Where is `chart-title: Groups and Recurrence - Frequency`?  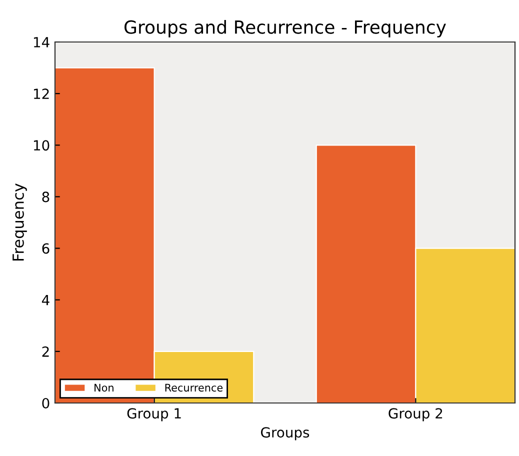
chart-title: Groups and Recurrence - Frequency is located at coordinates (285, 29).